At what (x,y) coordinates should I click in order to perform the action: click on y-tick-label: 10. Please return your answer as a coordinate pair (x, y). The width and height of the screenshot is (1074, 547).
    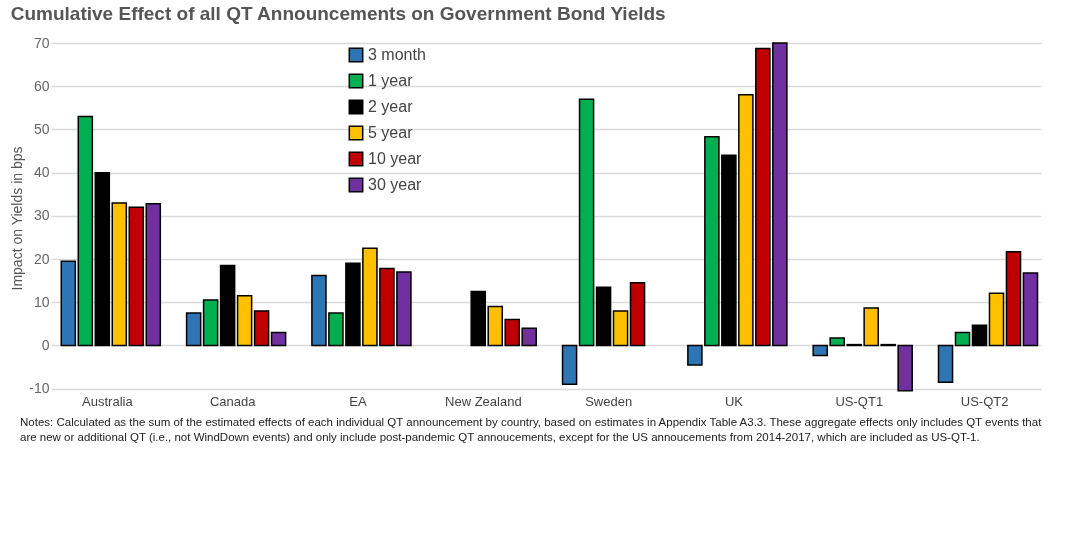
    Looking at the image, I should click on (41, 301).